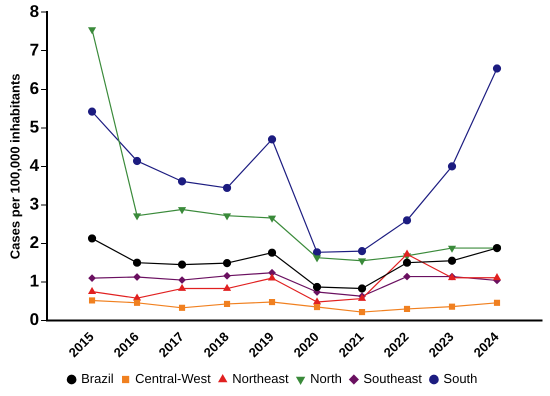  I want to click on y-tick-label: 2, so click(35, 242).